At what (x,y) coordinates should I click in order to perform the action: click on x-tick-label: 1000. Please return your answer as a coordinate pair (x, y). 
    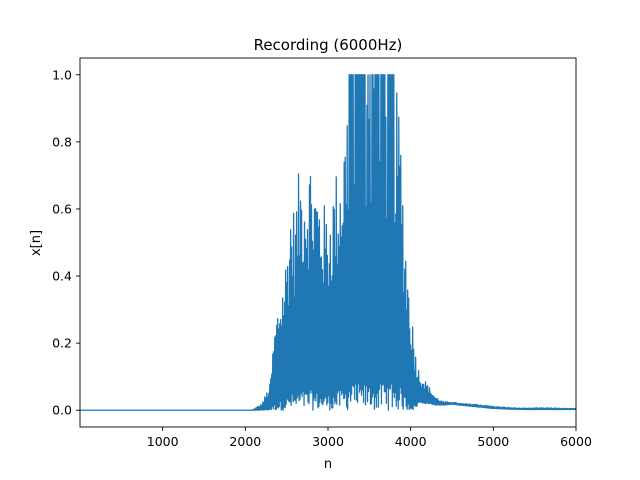
    Looking at the image, I should click on (163, 441).